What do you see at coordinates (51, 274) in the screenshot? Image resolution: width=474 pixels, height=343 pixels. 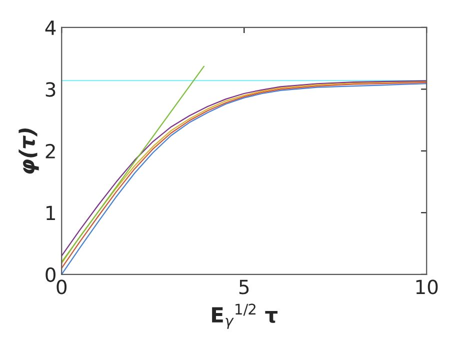 I see `y-tick-label: 0` at bounding box center [51, 274].